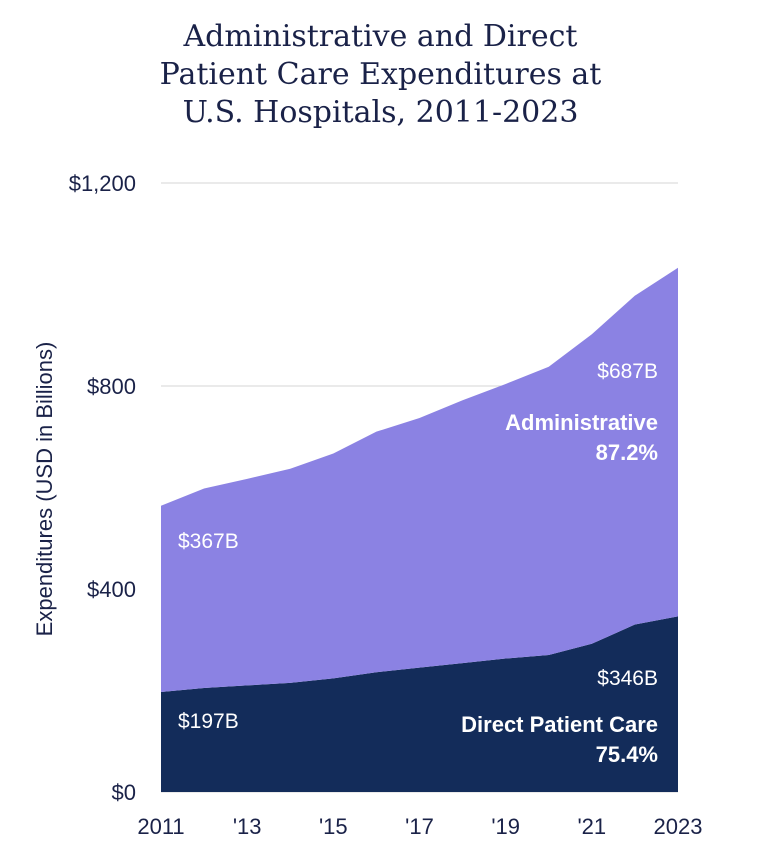 This screenshot has width=761, height=866. Describe the element at coordinates (678, 826) in the screenshot. I see `x-tick-label: 2023` at that location.